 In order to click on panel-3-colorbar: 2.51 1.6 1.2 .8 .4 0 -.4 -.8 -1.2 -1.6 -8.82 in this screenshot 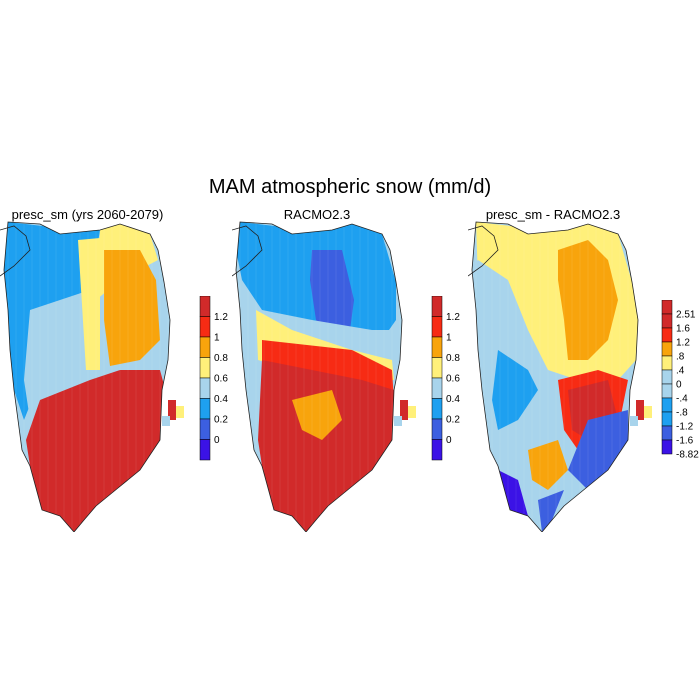, I will do `click(680, 380)`.